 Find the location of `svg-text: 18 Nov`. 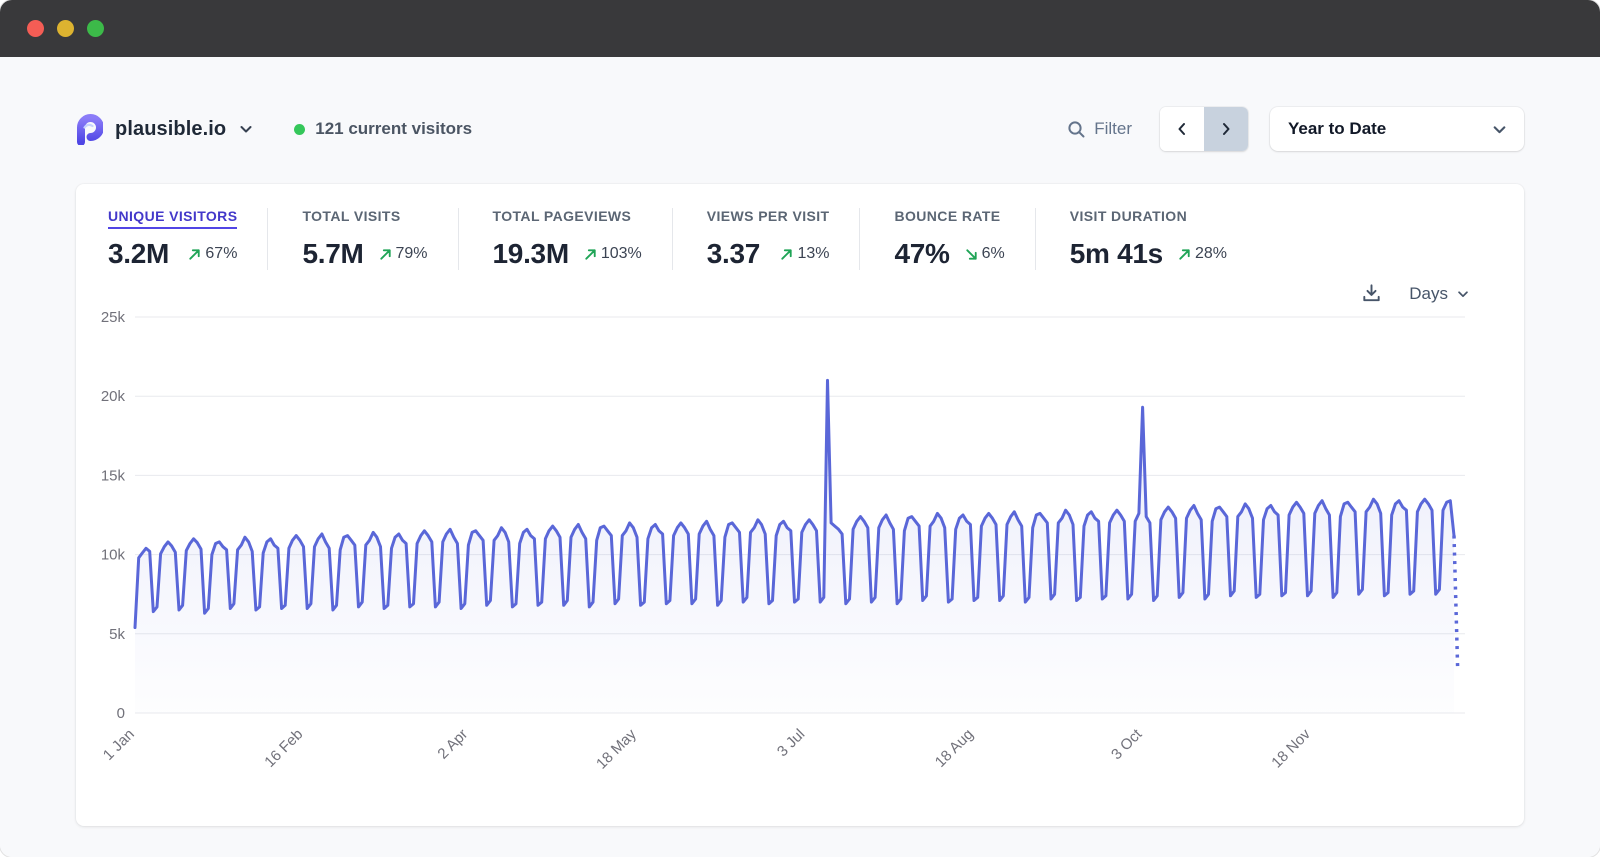

svg-text: 18 Nov is located at coordinates (1291, 748).